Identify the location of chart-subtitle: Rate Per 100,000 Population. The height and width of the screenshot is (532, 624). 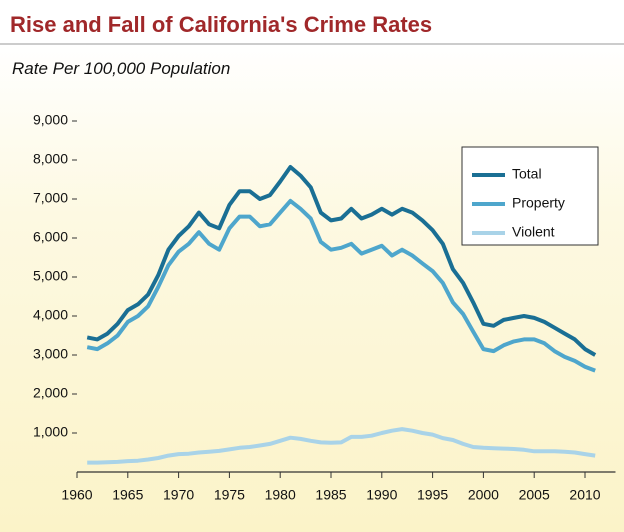
(121, 68).